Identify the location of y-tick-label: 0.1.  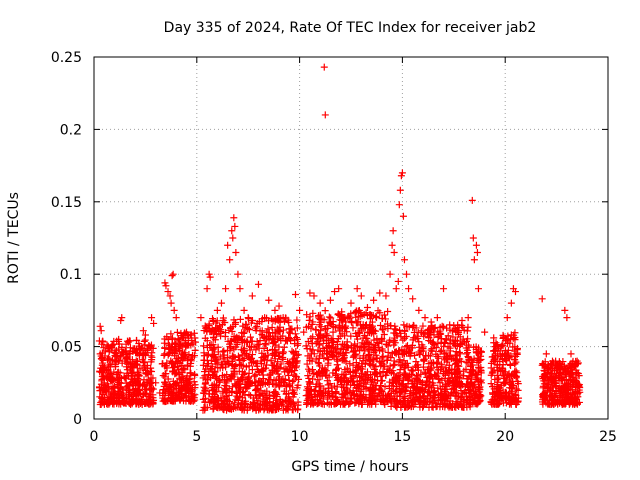
(71, 275).